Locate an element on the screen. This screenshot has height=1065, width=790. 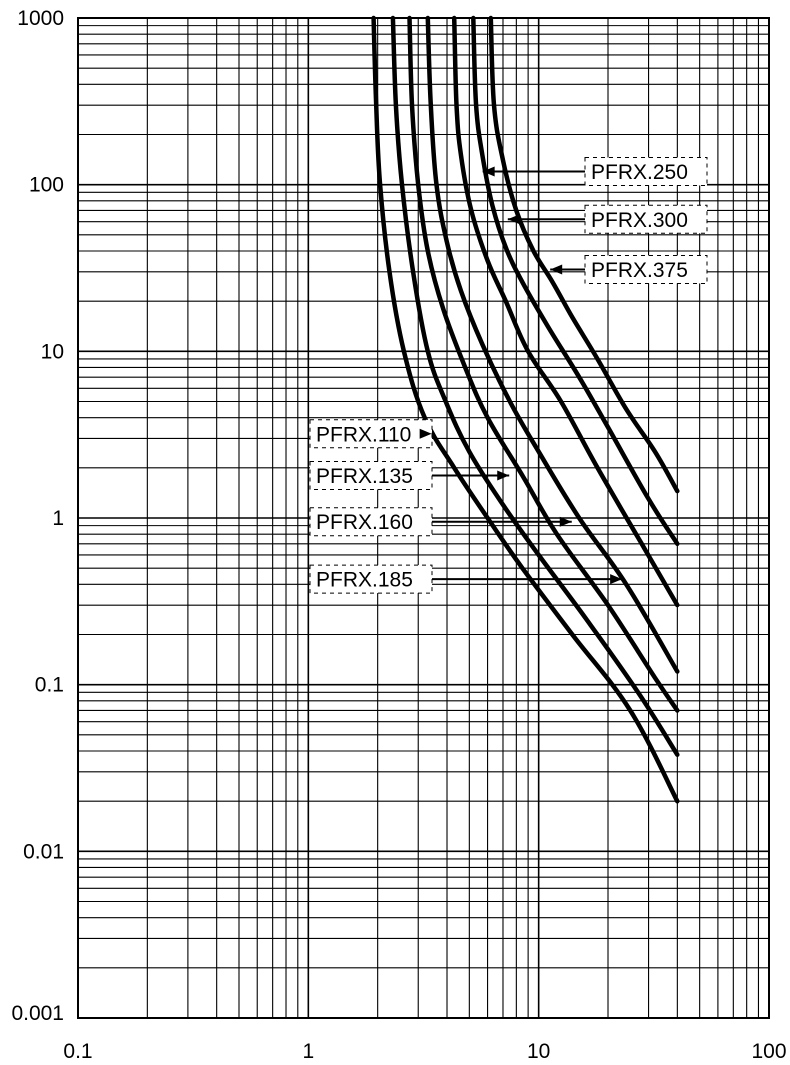
x-tick-label: 10 is located at coordinates (538, 1051).